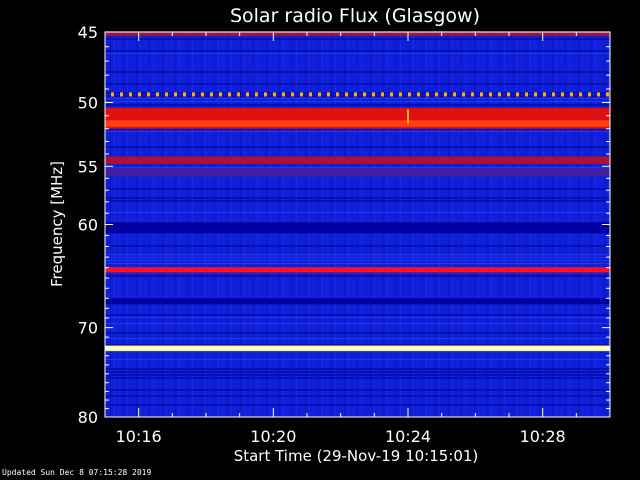 The width and height of the screenshot is (640, 480). I want to click on y-tick-label: 45, so click(88, 32).